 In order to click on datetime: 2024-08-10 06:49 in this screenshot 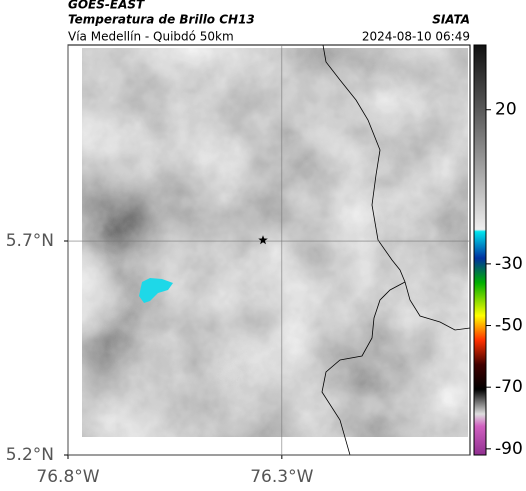, I will do `click(416, 37)`.